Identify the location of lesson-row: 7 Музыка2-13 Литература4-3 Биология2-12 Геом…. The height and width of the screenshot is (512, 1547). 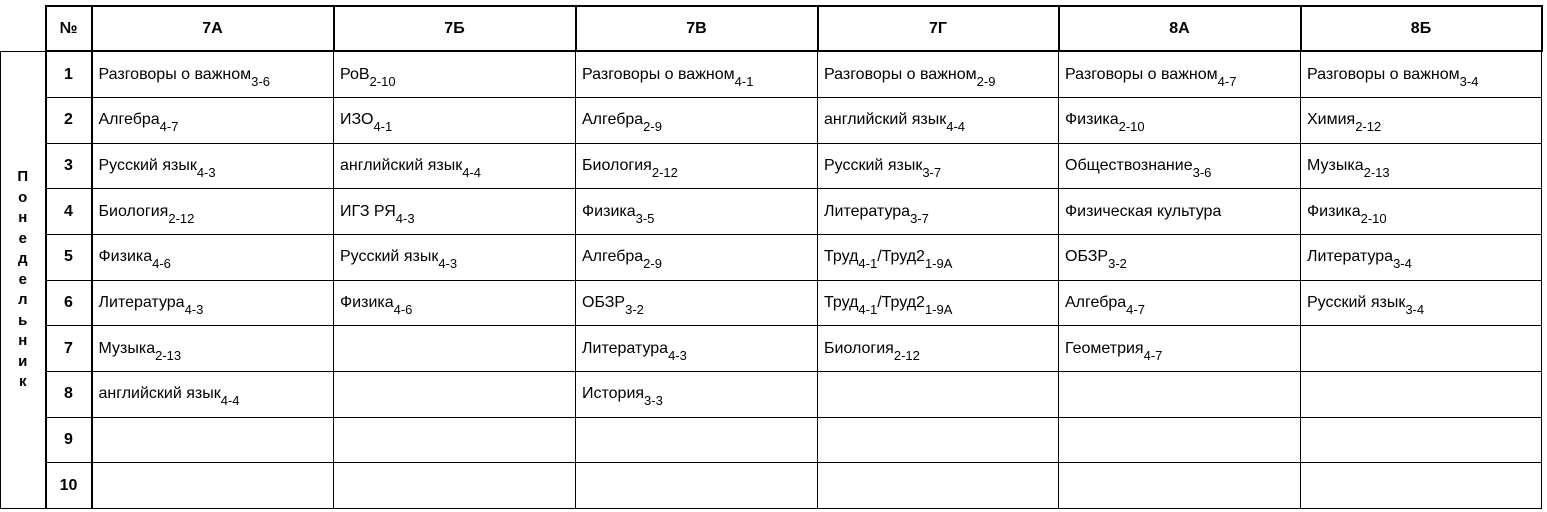
(771, 348).